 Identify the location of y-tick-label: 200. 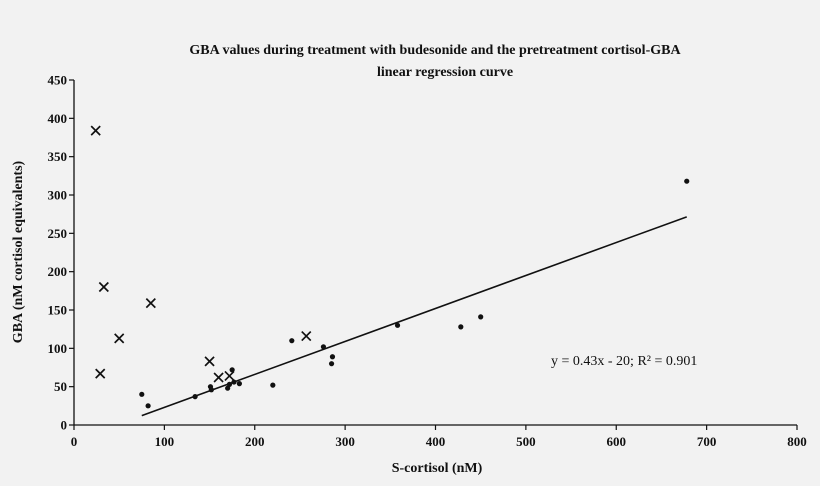
(58, 271).